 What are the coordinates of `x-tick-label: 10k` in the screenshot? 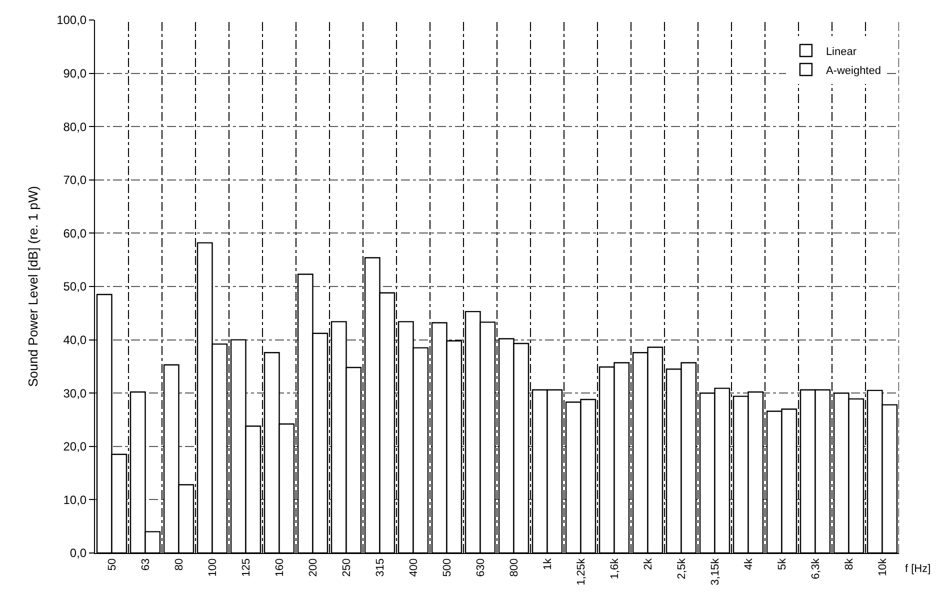 It's located at (882, 567).